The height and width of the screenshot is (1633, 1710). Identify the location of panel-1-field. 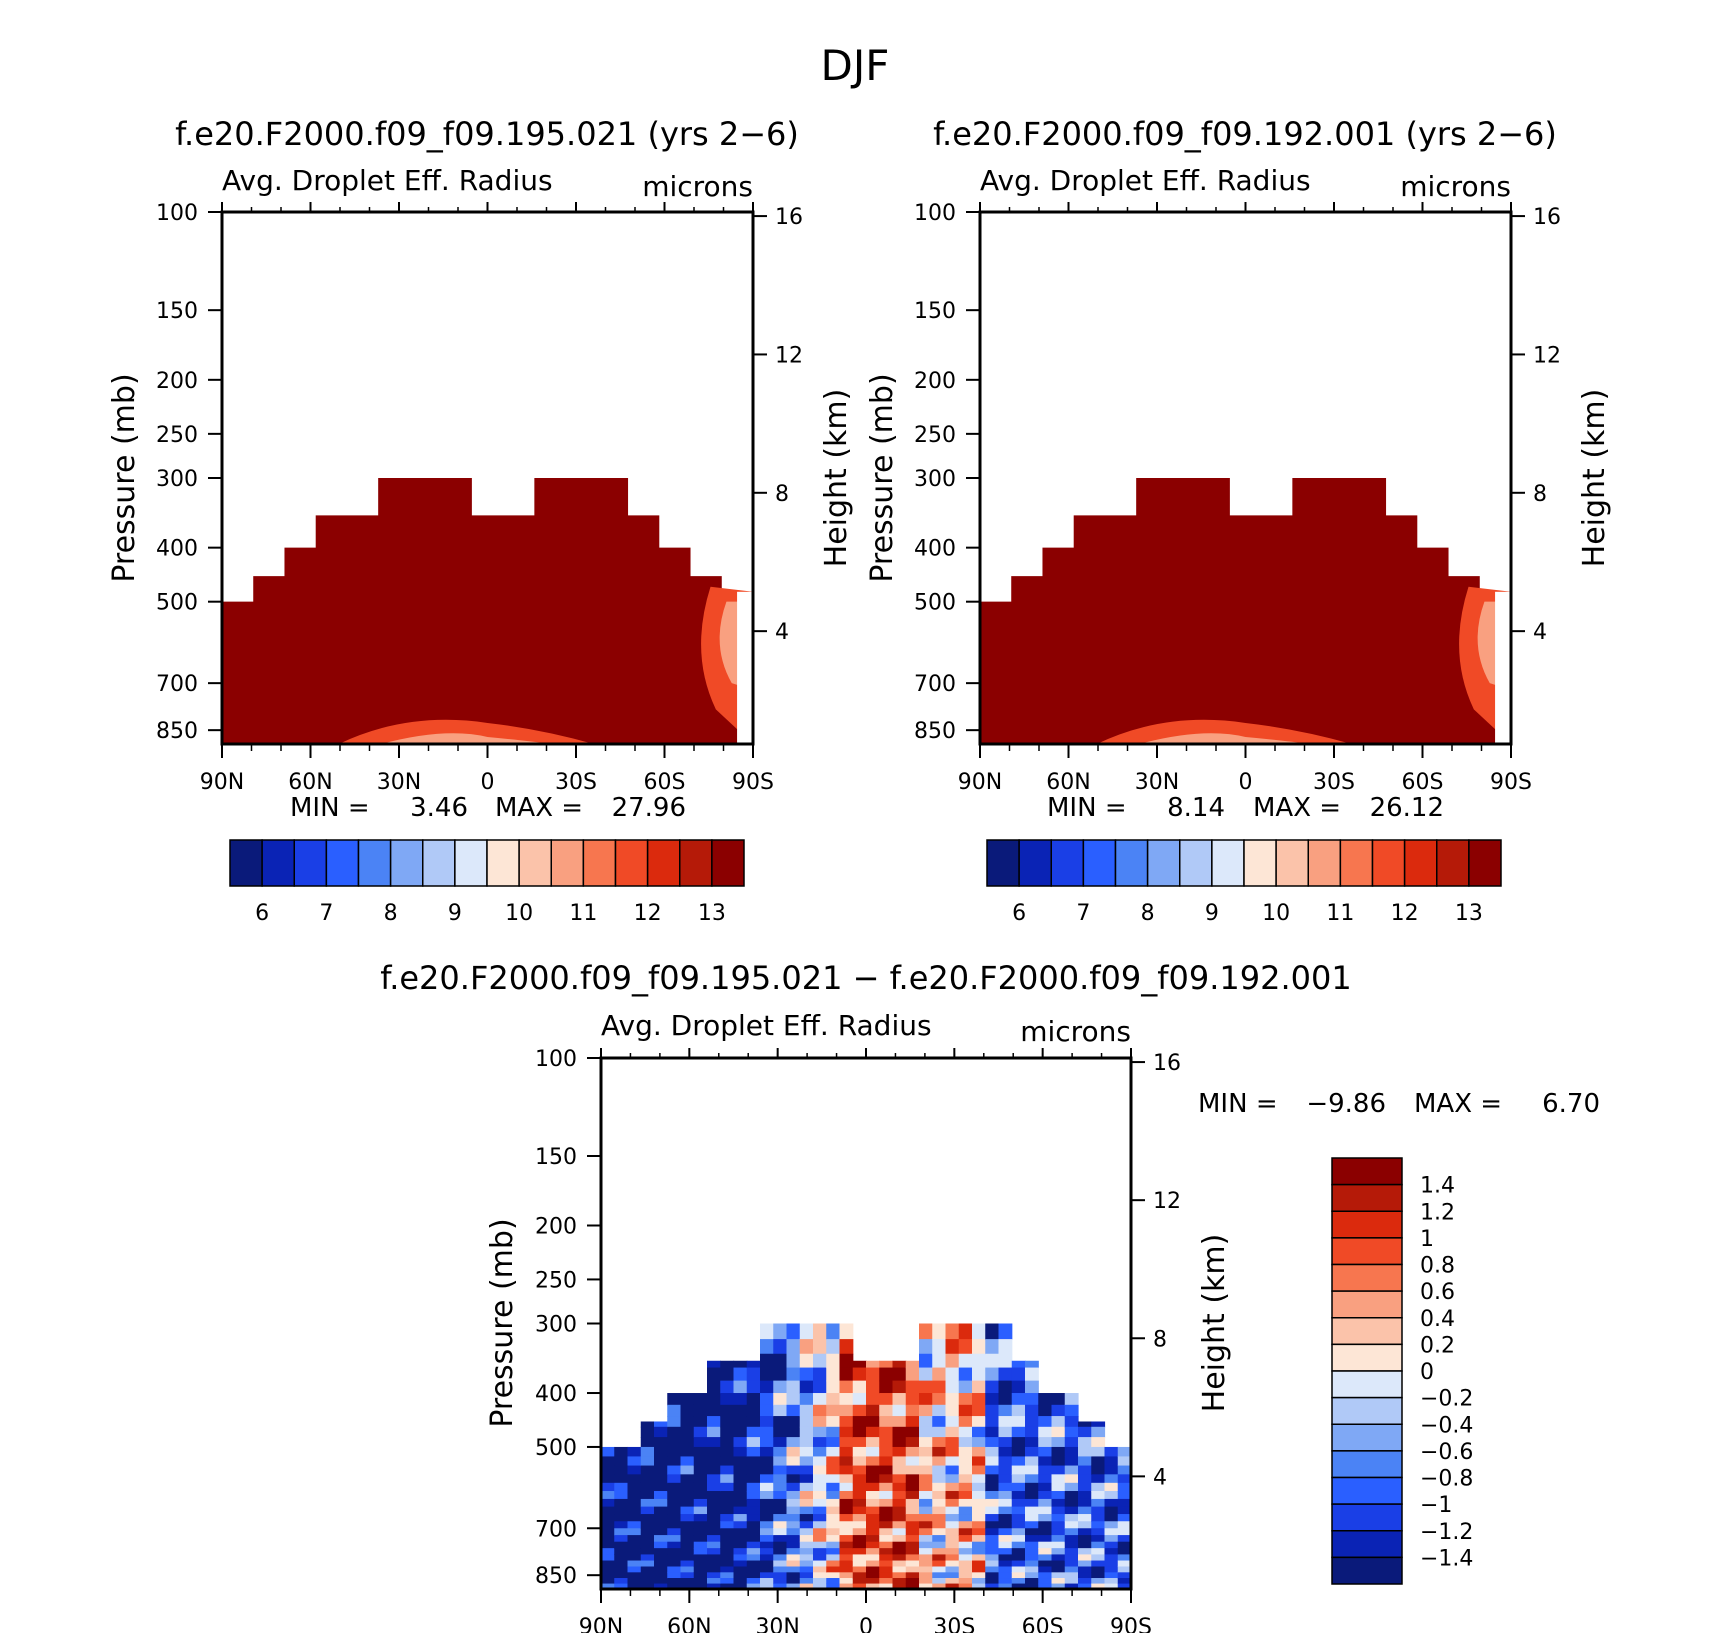
(487, 611).